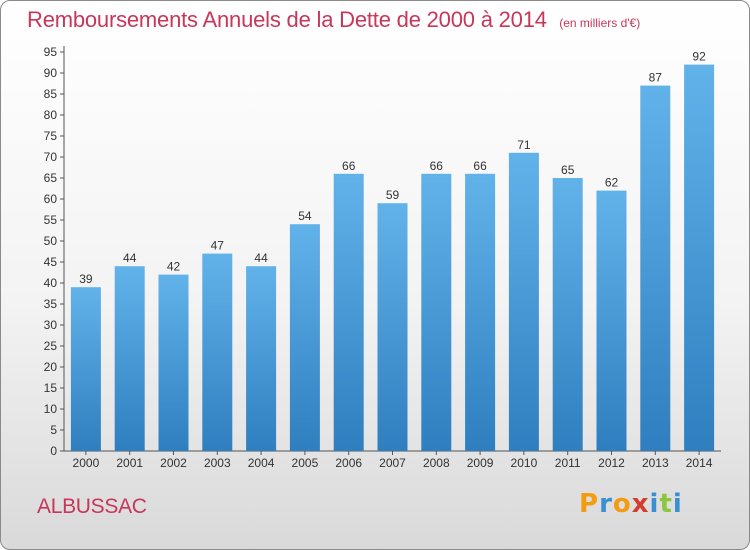  What do you see at coordinates (51, 283) in the screenshot?
I see `y-tick-label: 40` at bounding box center [51, 283].